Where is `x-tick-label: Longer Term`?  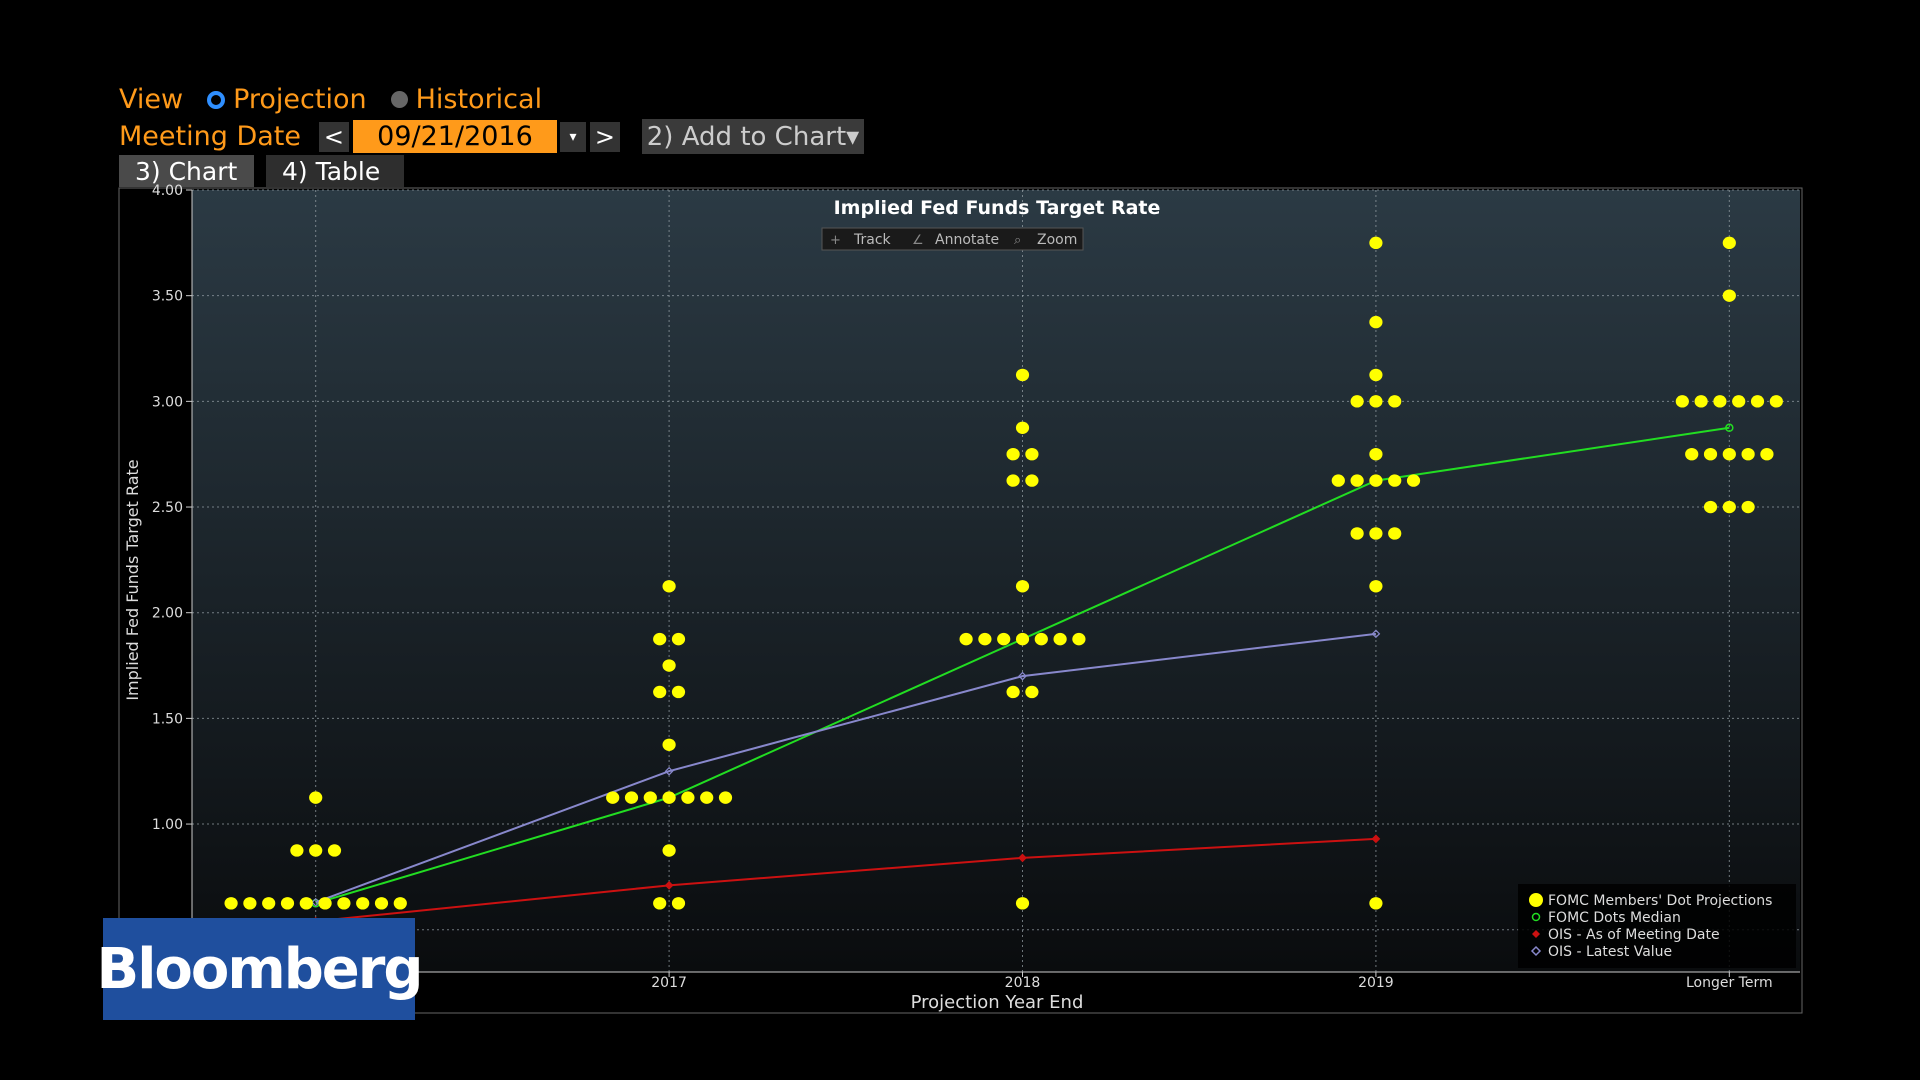
x-tick-label: Longer Term is located at coordinates (1729, 983).